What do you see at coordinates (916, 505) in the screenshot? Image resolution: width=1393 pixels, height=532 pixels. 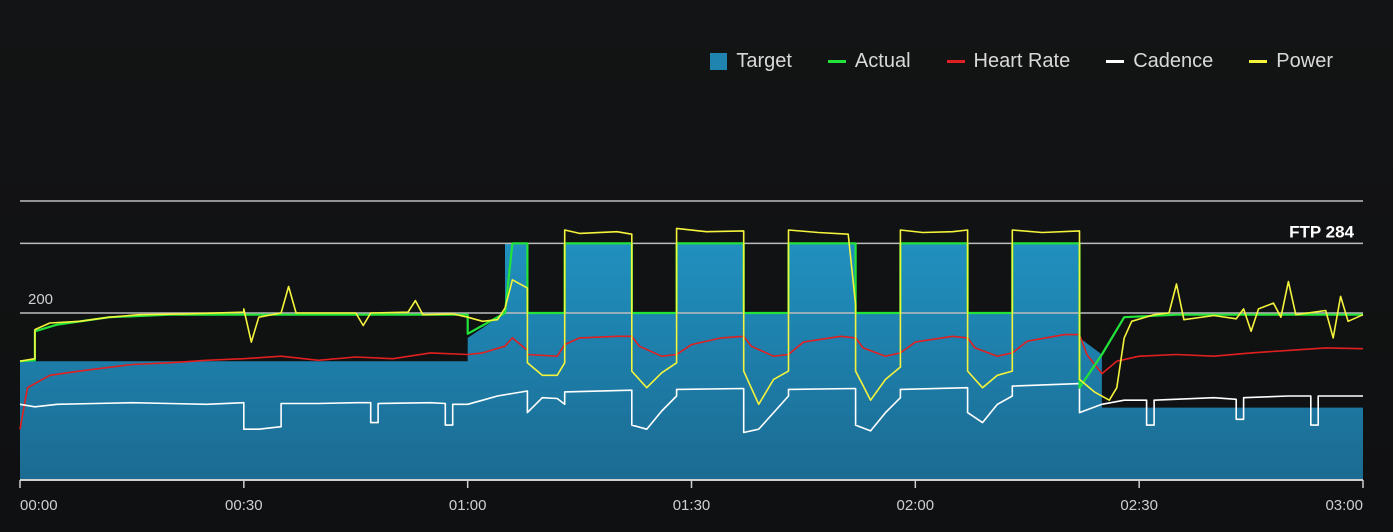 I see `x-tick-label-0200: 02:00` at bounding box center [916, 505].